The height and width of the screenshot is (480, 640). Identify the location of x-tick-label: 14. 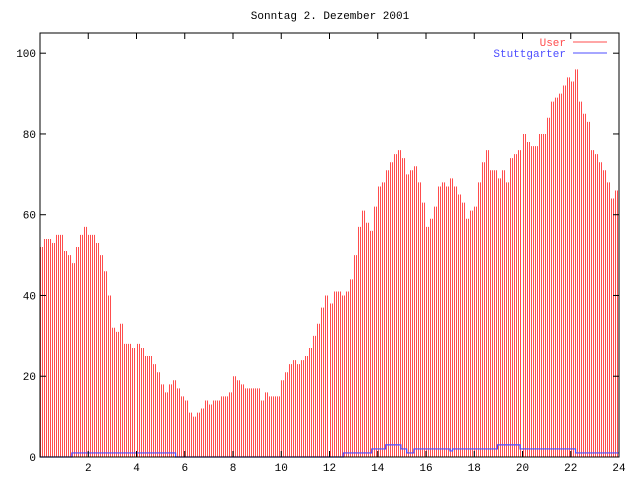
(378, 469).